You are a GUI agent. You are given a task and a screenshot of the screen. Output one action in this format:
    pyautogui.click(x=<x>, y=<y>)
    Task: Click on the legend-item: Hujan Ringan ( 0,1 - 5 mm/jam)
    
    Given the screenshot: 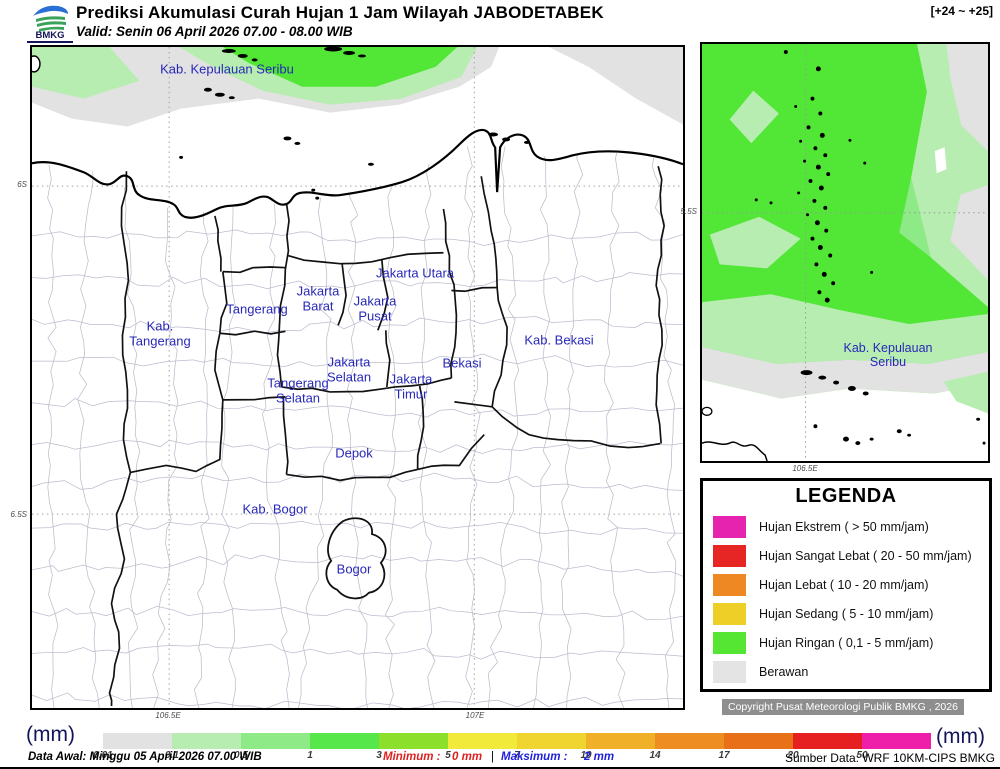 What is the action you would take?
    pyautogui.click(x=851, y=643)
    